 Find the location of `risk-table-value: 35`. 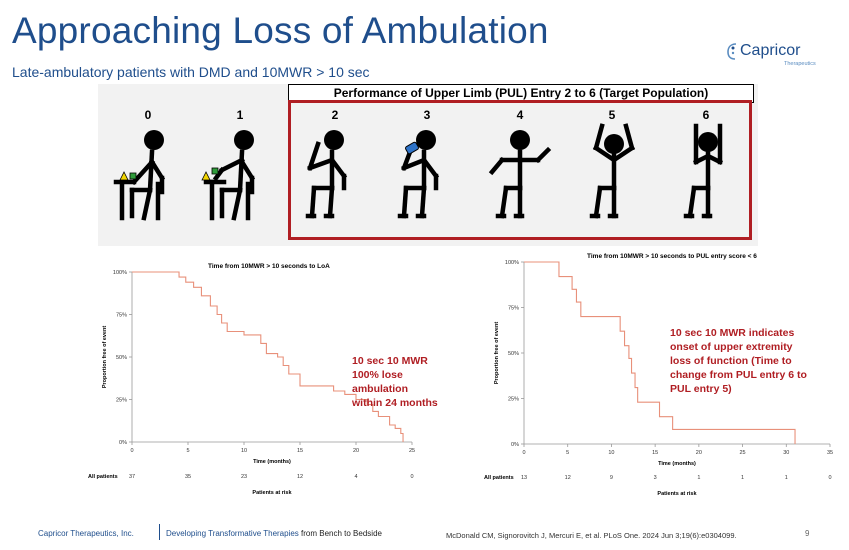

risk-table-value: 35 is located at coordinates (188, 477).